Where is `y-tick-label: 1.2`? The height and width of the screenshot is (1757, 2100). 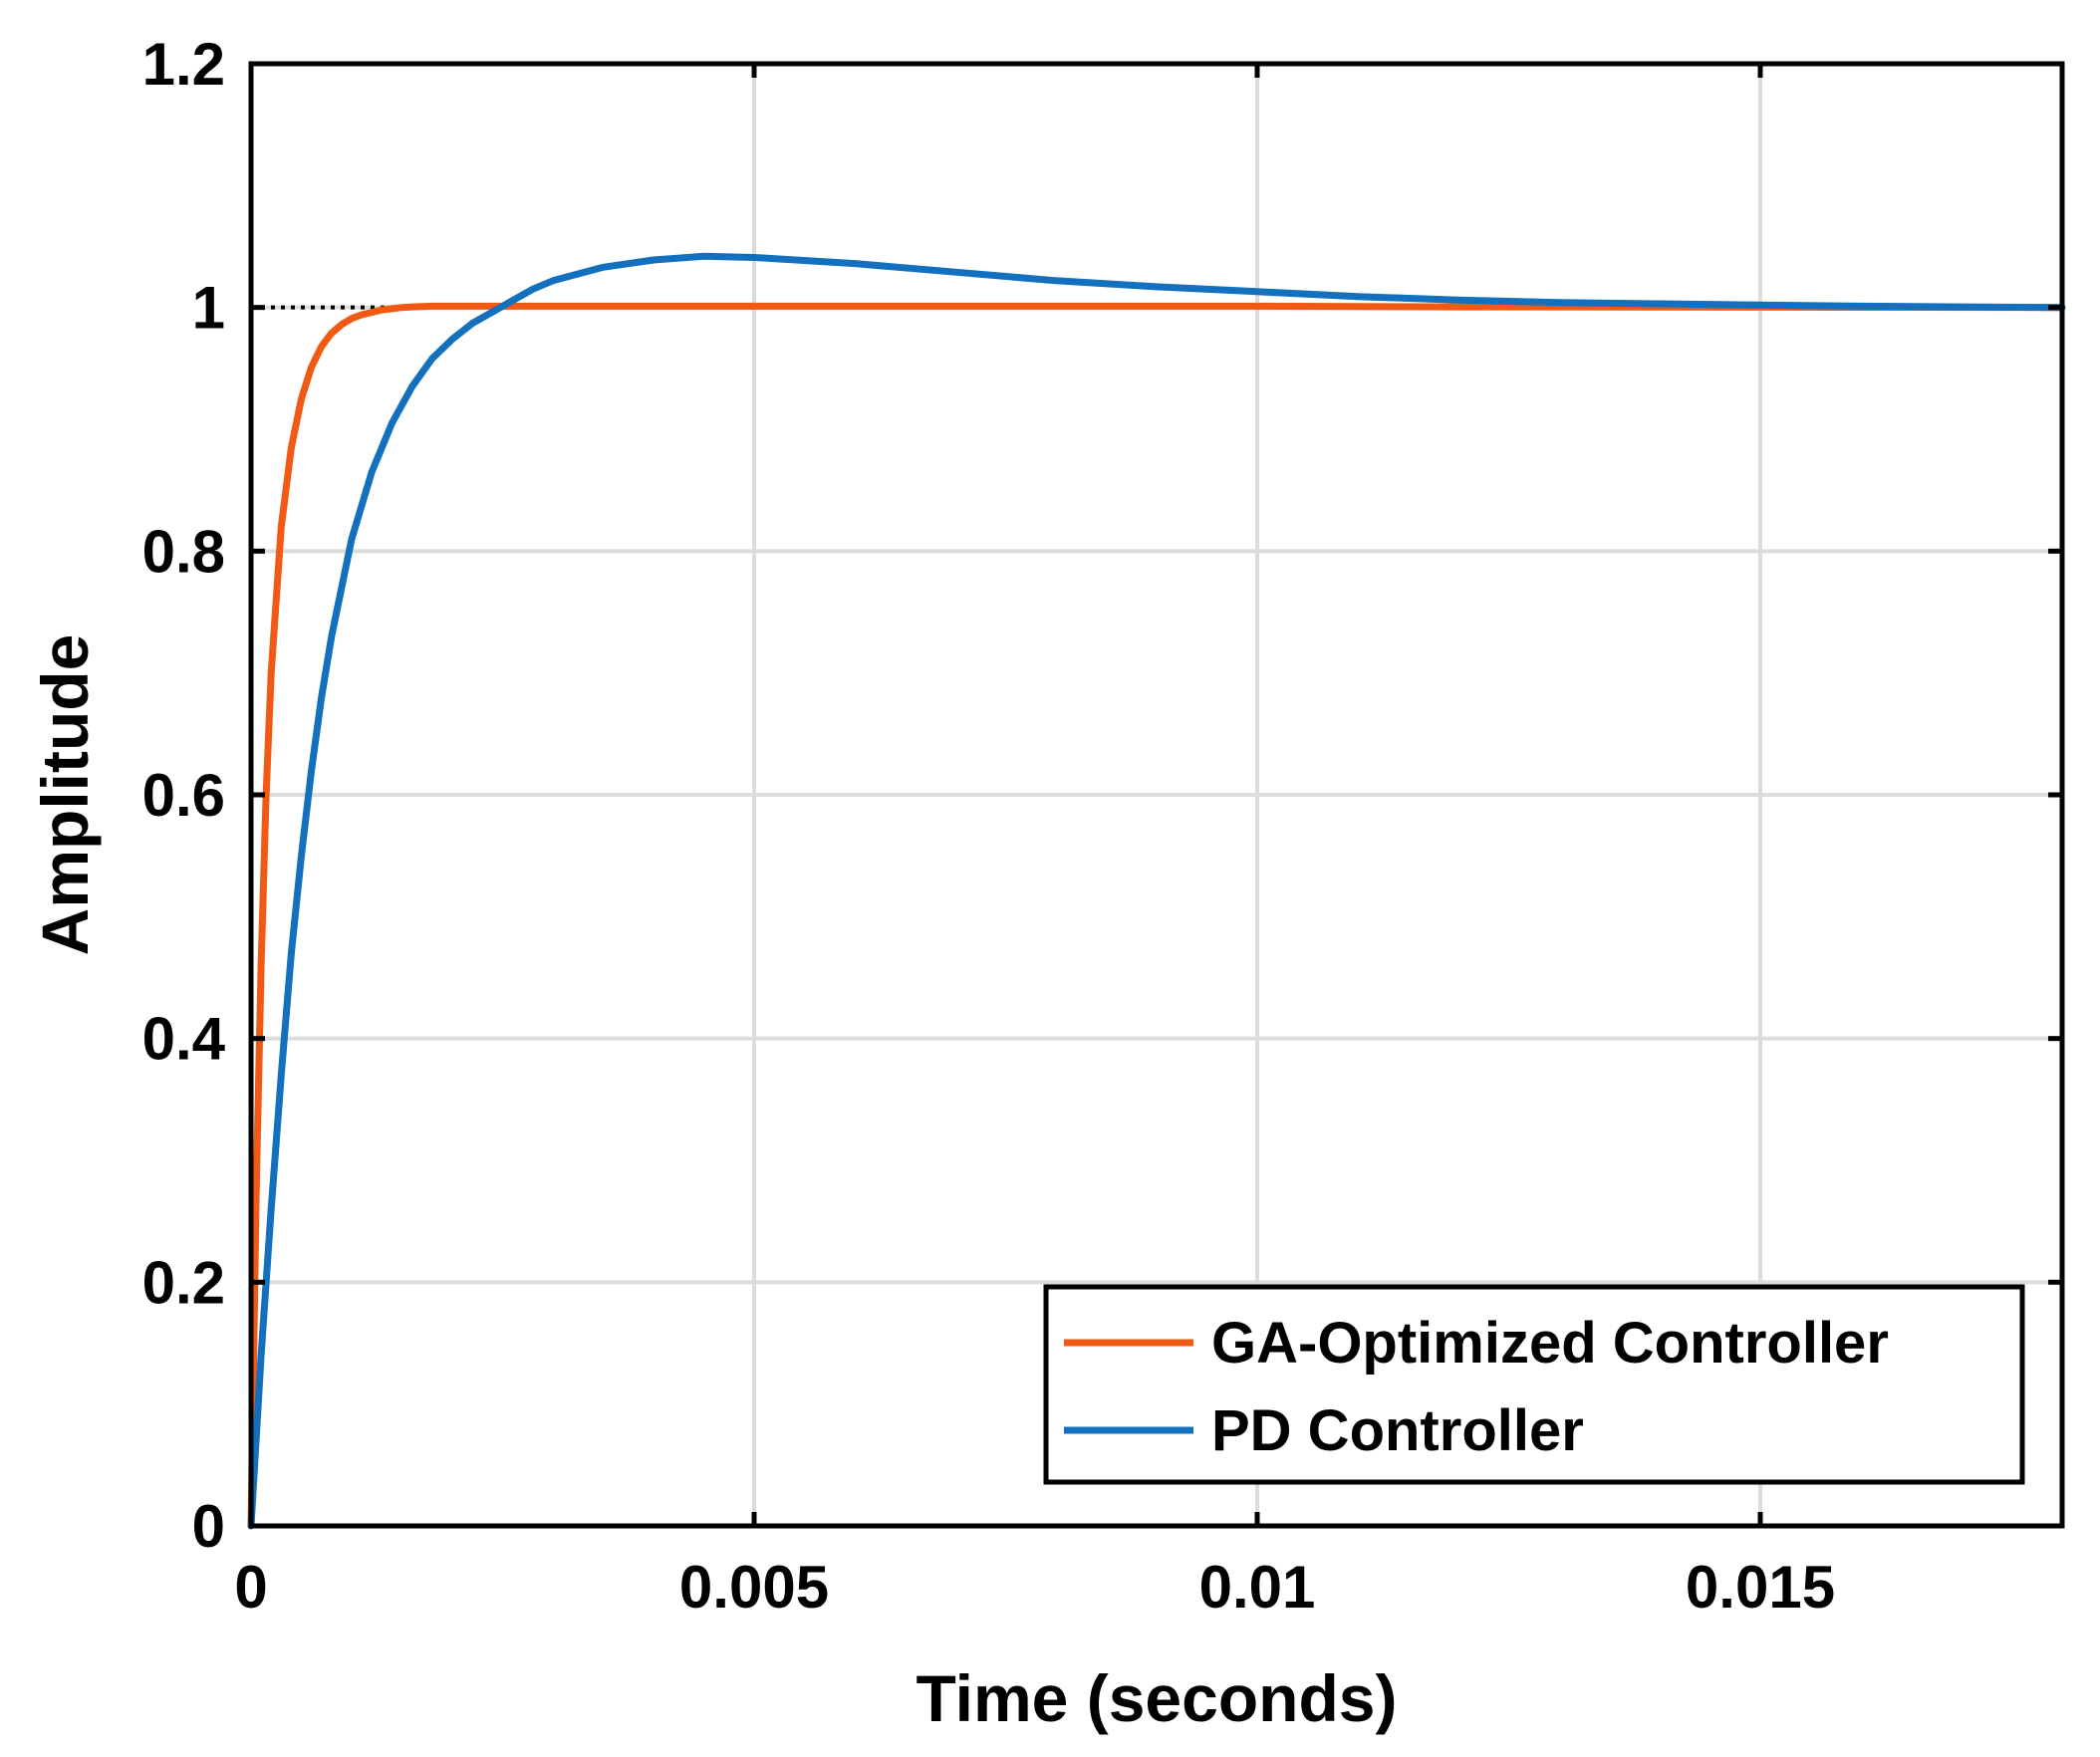
y-tick-label: 1.2 is located at coordinates (183, 64).